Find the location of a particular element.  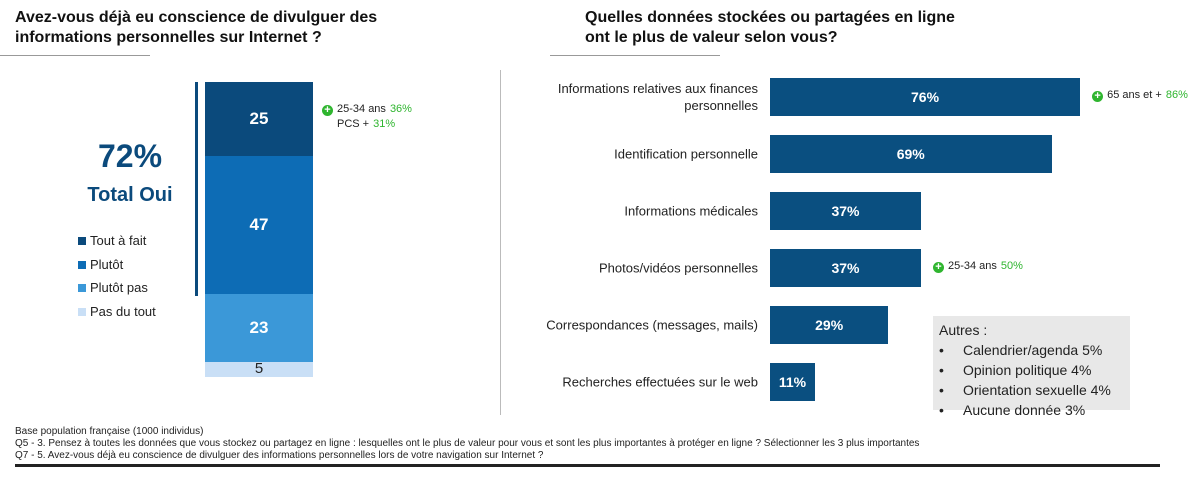

segment-label: 25 is located at coordinates (259, 118).